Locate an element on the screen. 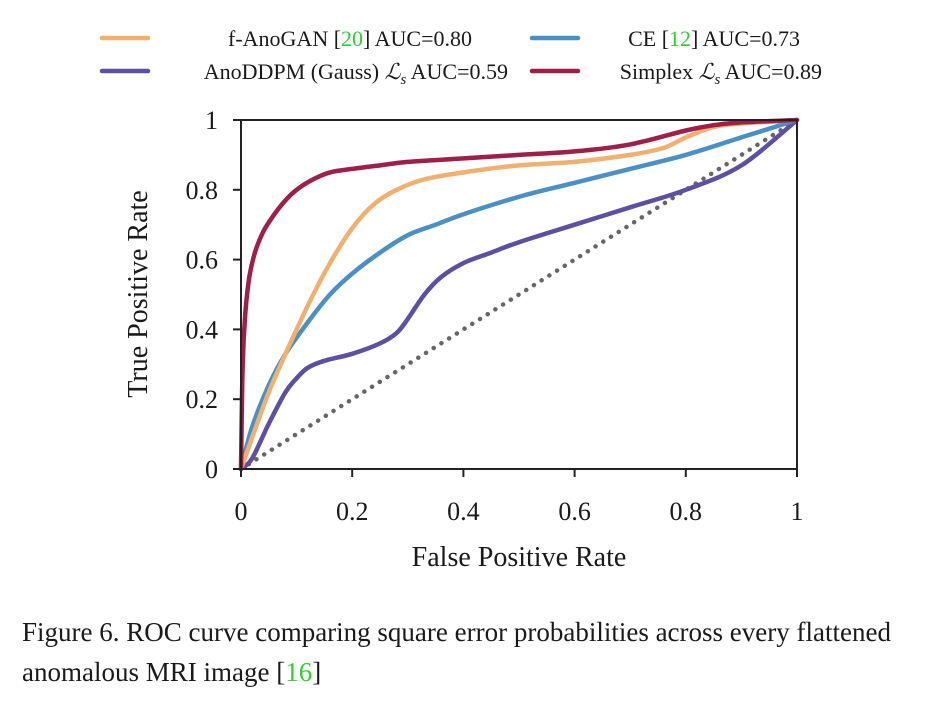  fanogan-legend-label: f-AnoGAN [20] AUC=0.80 is located at coordinates (350, 38).